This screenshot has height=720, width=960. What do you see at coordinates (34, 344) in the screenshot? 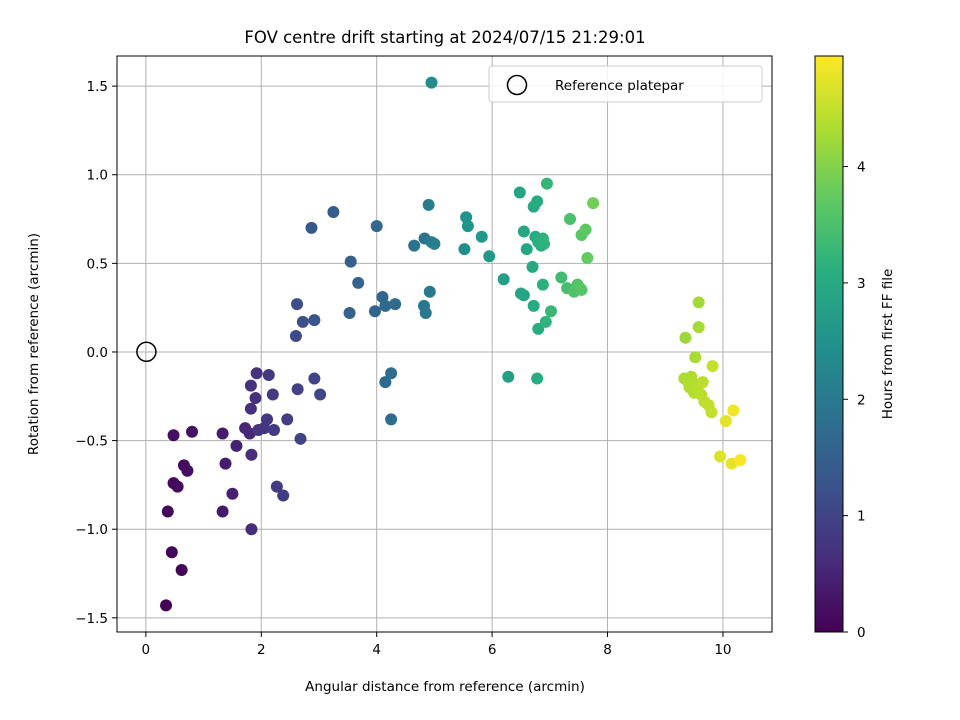
I see `y-axis-label: Rotation from reference (arcmin)` at bounding box center [34, 344].